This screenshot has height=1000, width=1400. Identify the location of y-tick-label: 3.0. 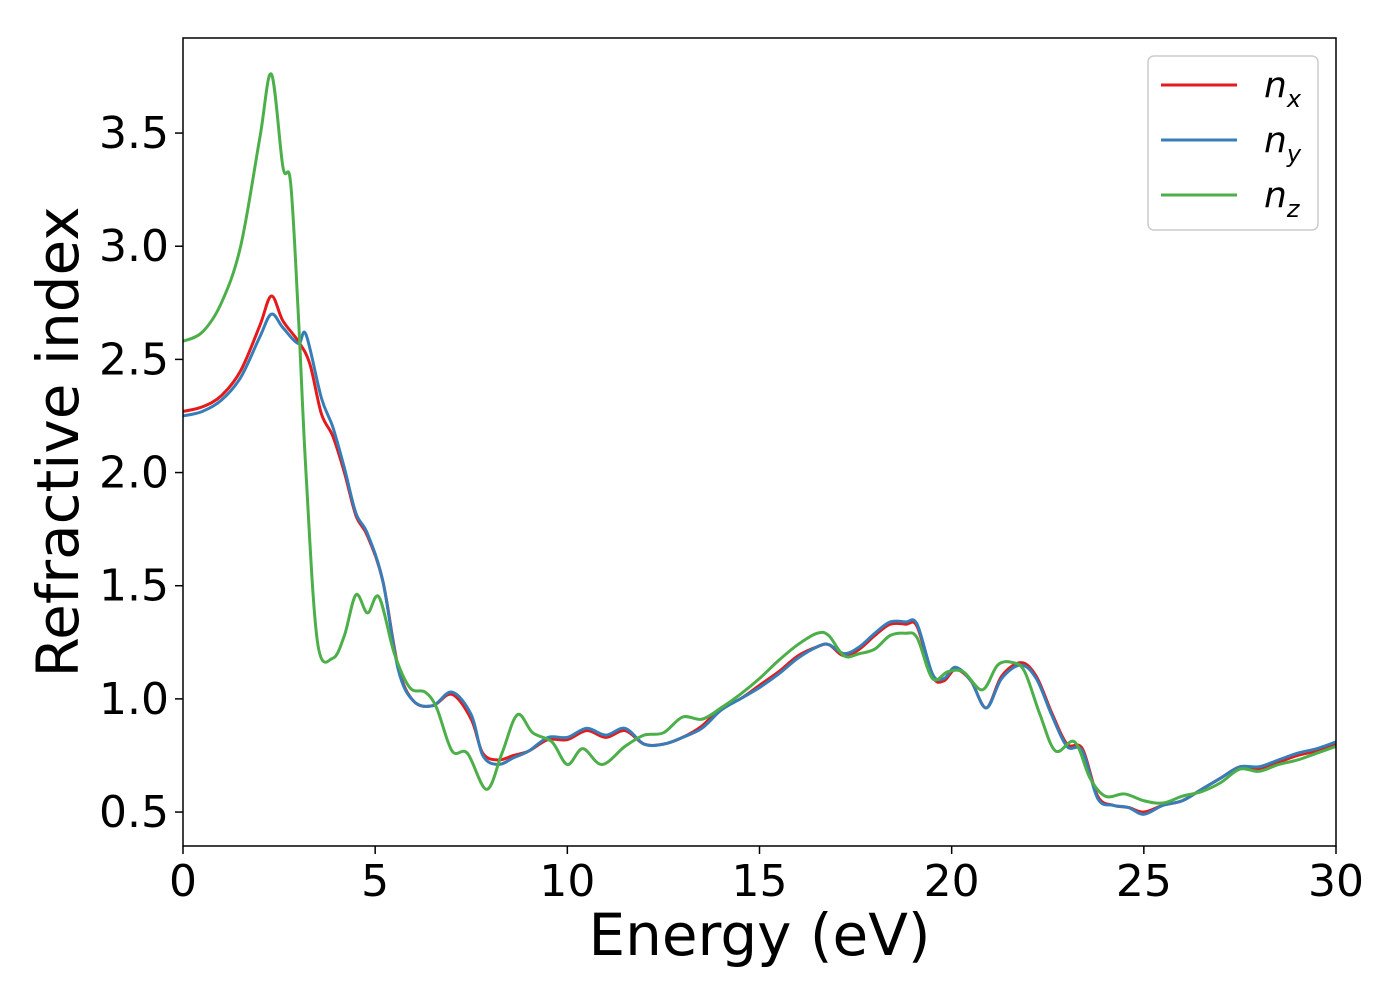
(134, 246).